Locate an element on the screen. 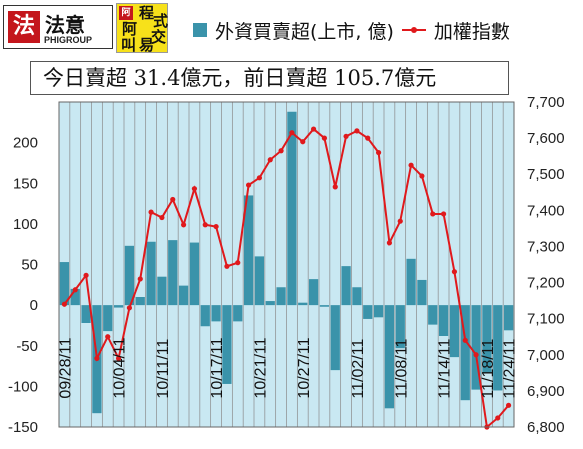 This screenshot has height=449, width=583. left-tick-label: 200 is located at coordinates (25, 143).